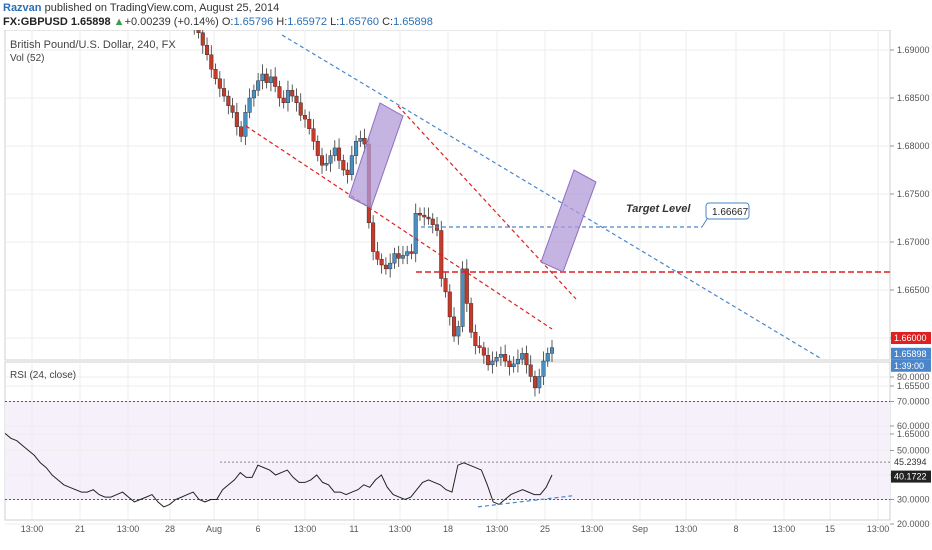 The image size is (932, 550). Describe the element at coordinates (227, 22) in the screenshot. I see `open-label: O:` at that location.